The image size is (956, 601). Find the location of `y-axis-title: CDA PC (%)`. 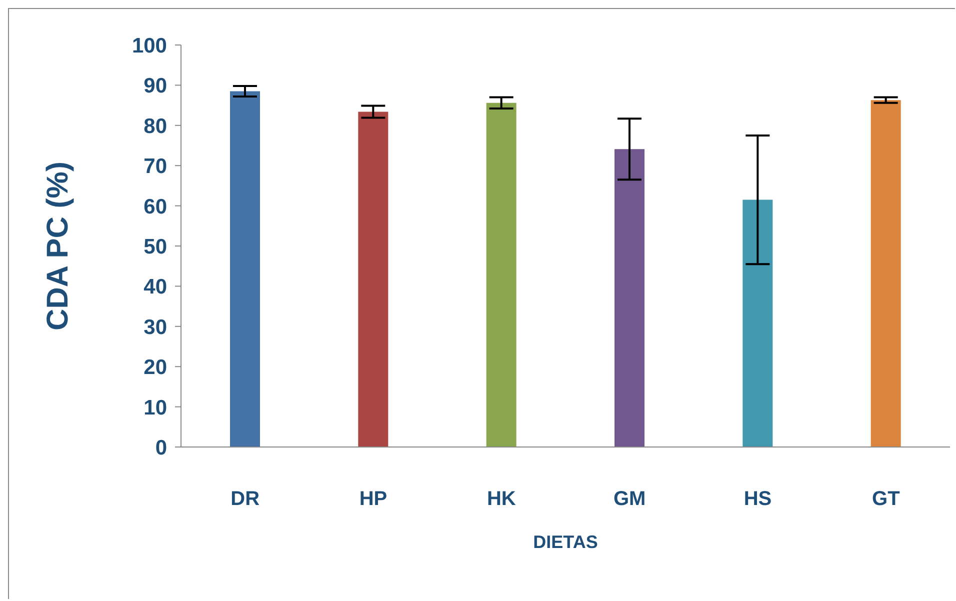

y-axis-title: CDA PC (%) is located at coordinates (58, 246).